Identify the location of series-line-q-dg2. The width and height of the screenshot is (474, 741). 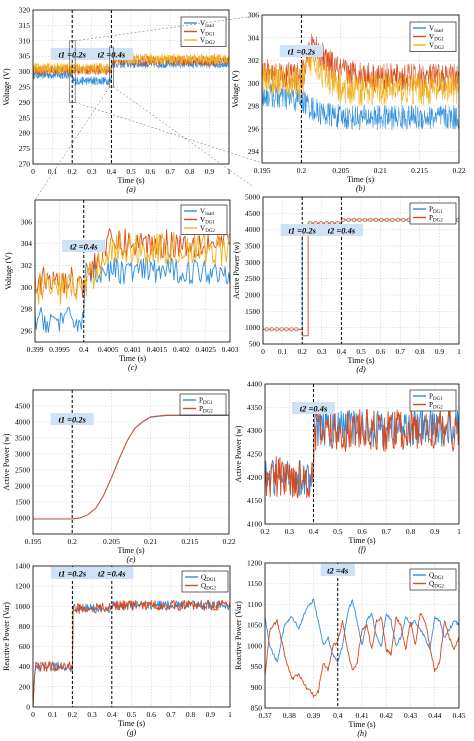
(131, 653).